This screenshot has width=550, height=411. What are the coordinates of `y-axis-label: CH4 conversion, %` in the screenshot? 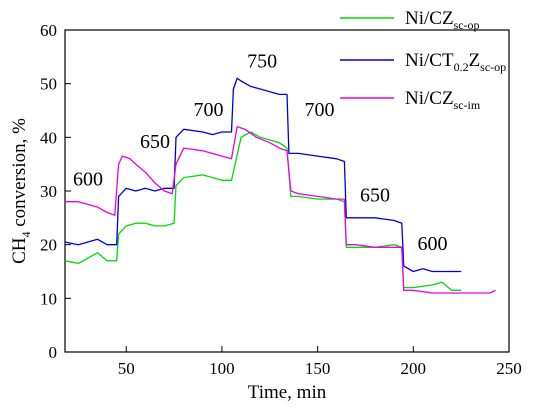 It's located at (21, 191).